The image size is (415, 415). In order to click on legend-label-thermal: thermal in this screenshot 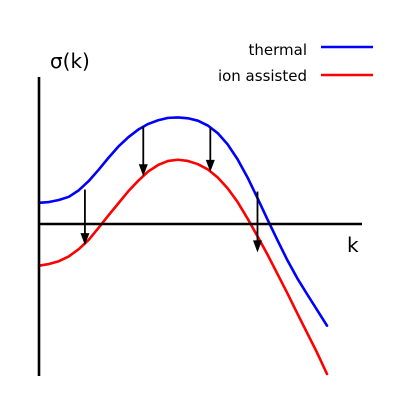, I will do `click(278, 50)`.